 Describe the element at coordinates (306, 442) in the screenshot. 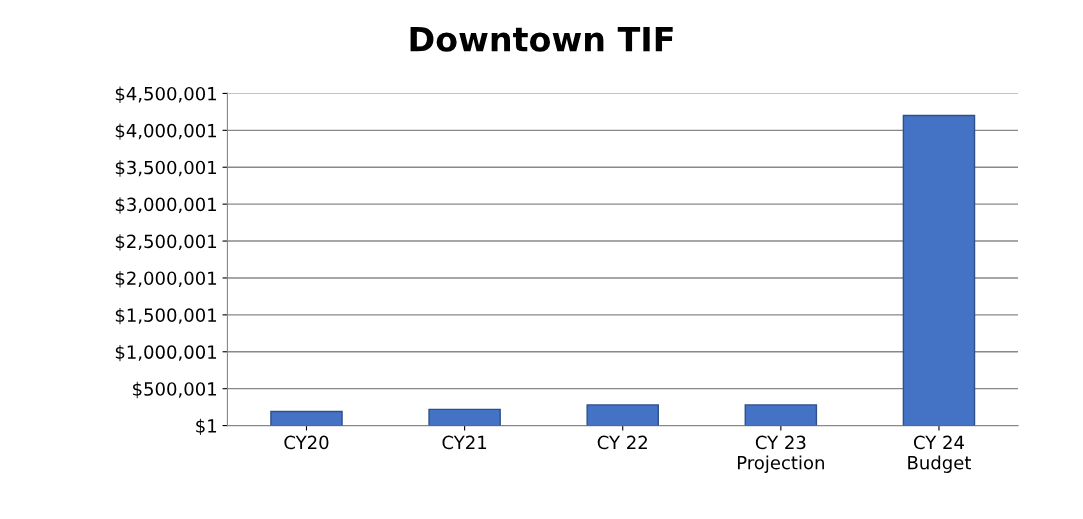

I see `x-tick-label: CY20` at that location.